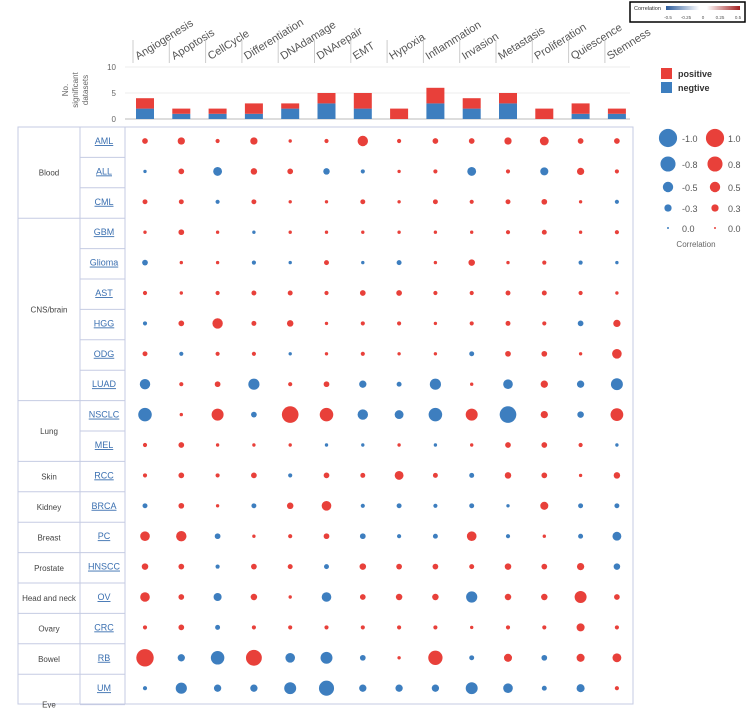  What do you see at coordinates (104, 141) in the screenshot?
I see `cancer-link-AML: AML` at bounding box center [104, 141].